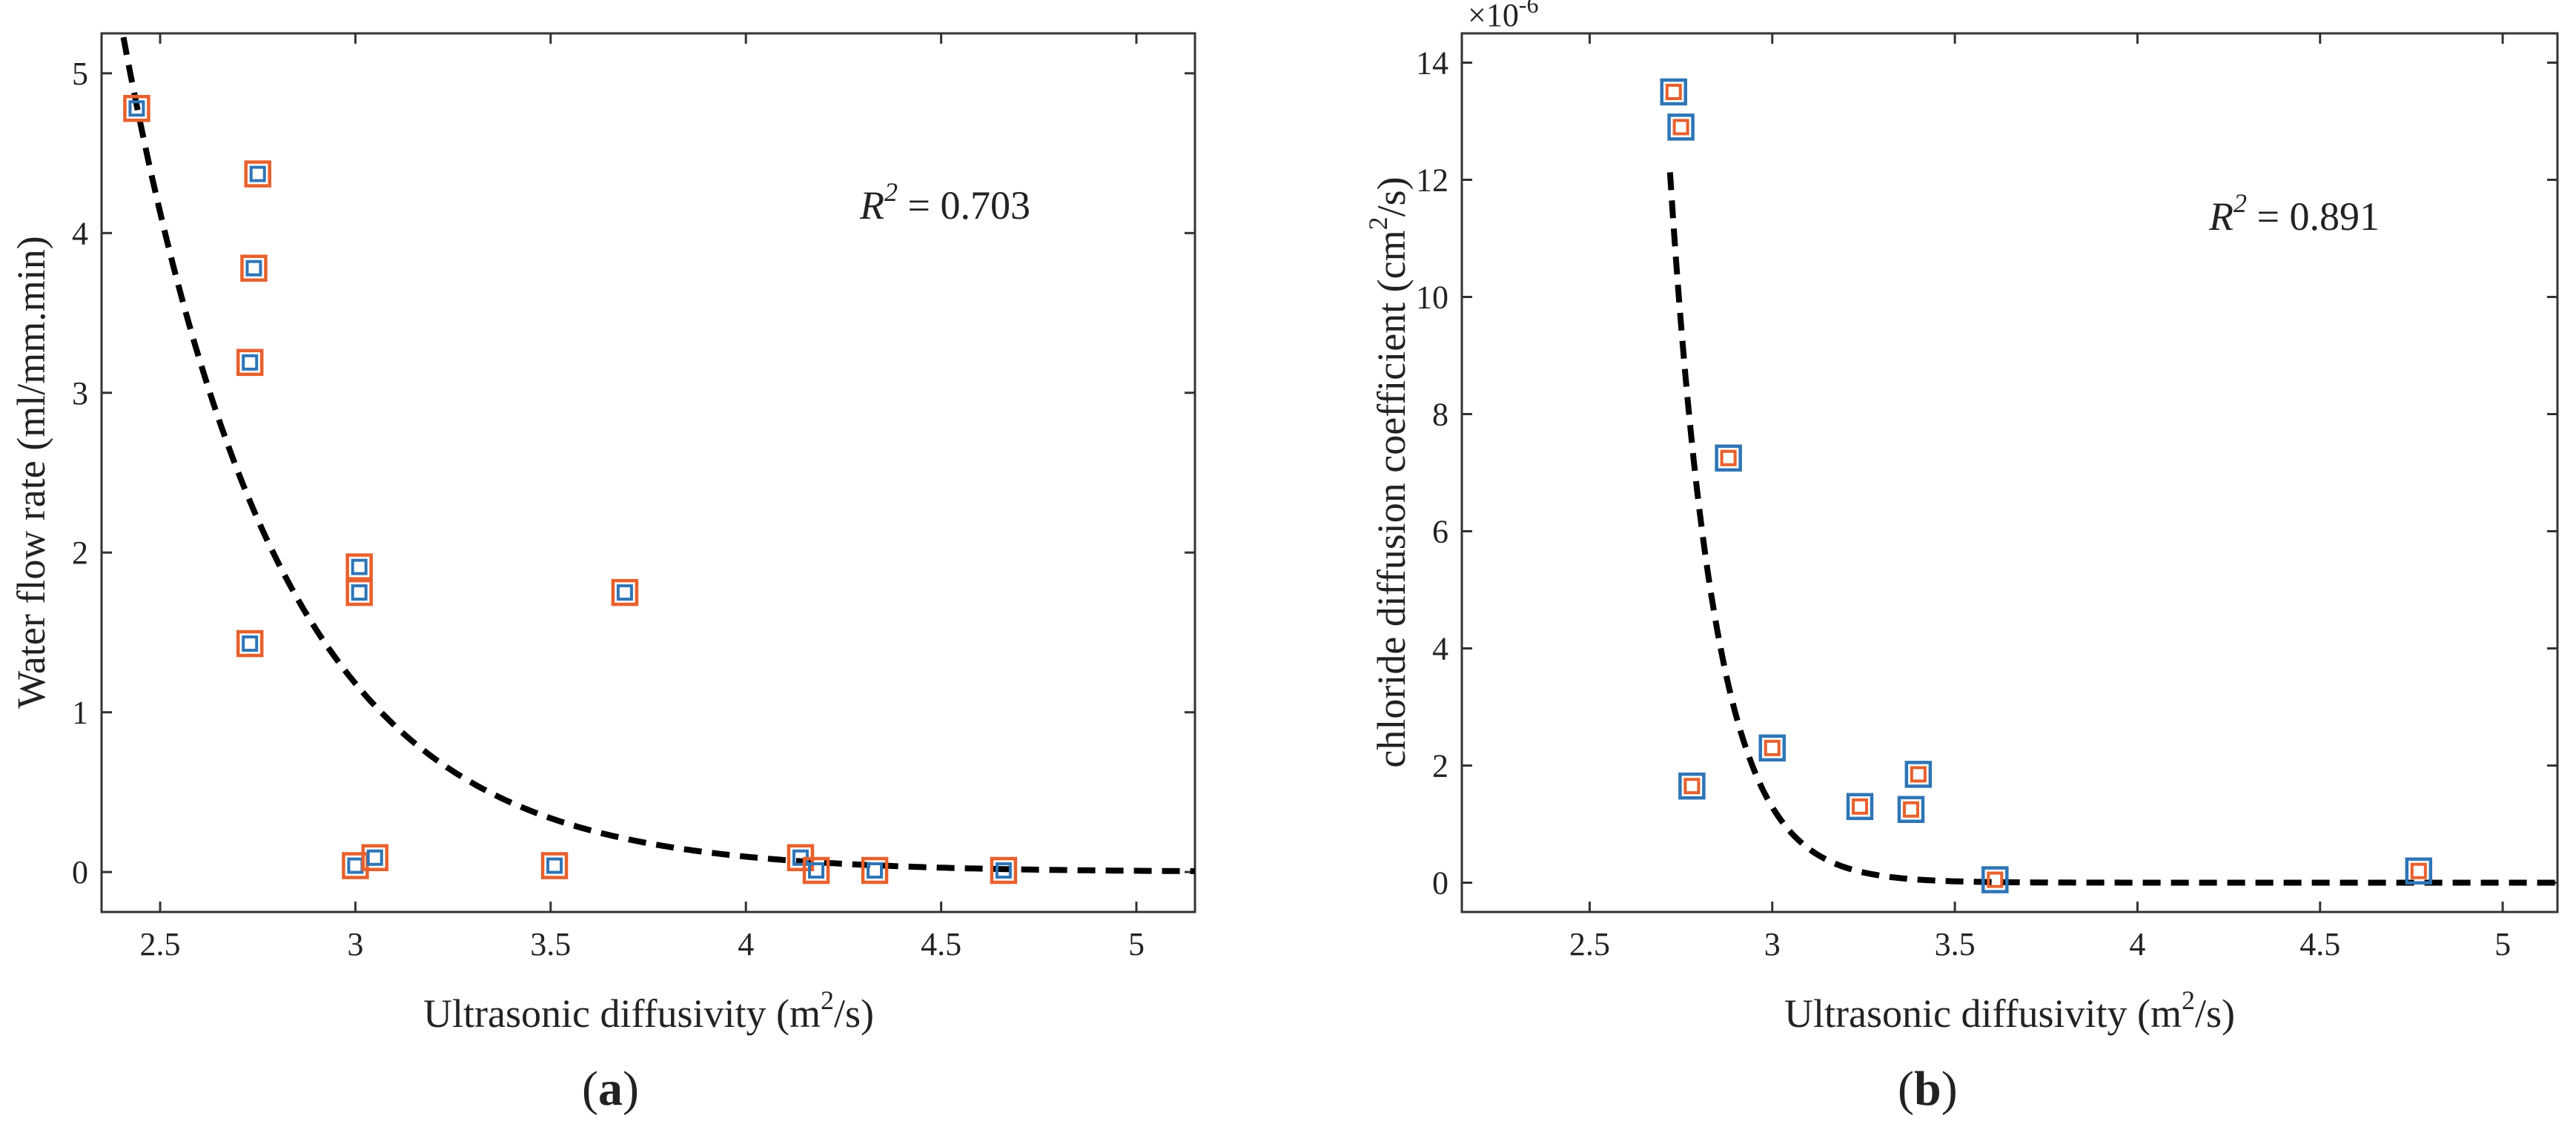 This screenshot has width=2576, height=1127. What do you see at coordinates (1432, 180) in the screenshot?
I see `y-tick-label: 12` at bounding box center [1432, 180].